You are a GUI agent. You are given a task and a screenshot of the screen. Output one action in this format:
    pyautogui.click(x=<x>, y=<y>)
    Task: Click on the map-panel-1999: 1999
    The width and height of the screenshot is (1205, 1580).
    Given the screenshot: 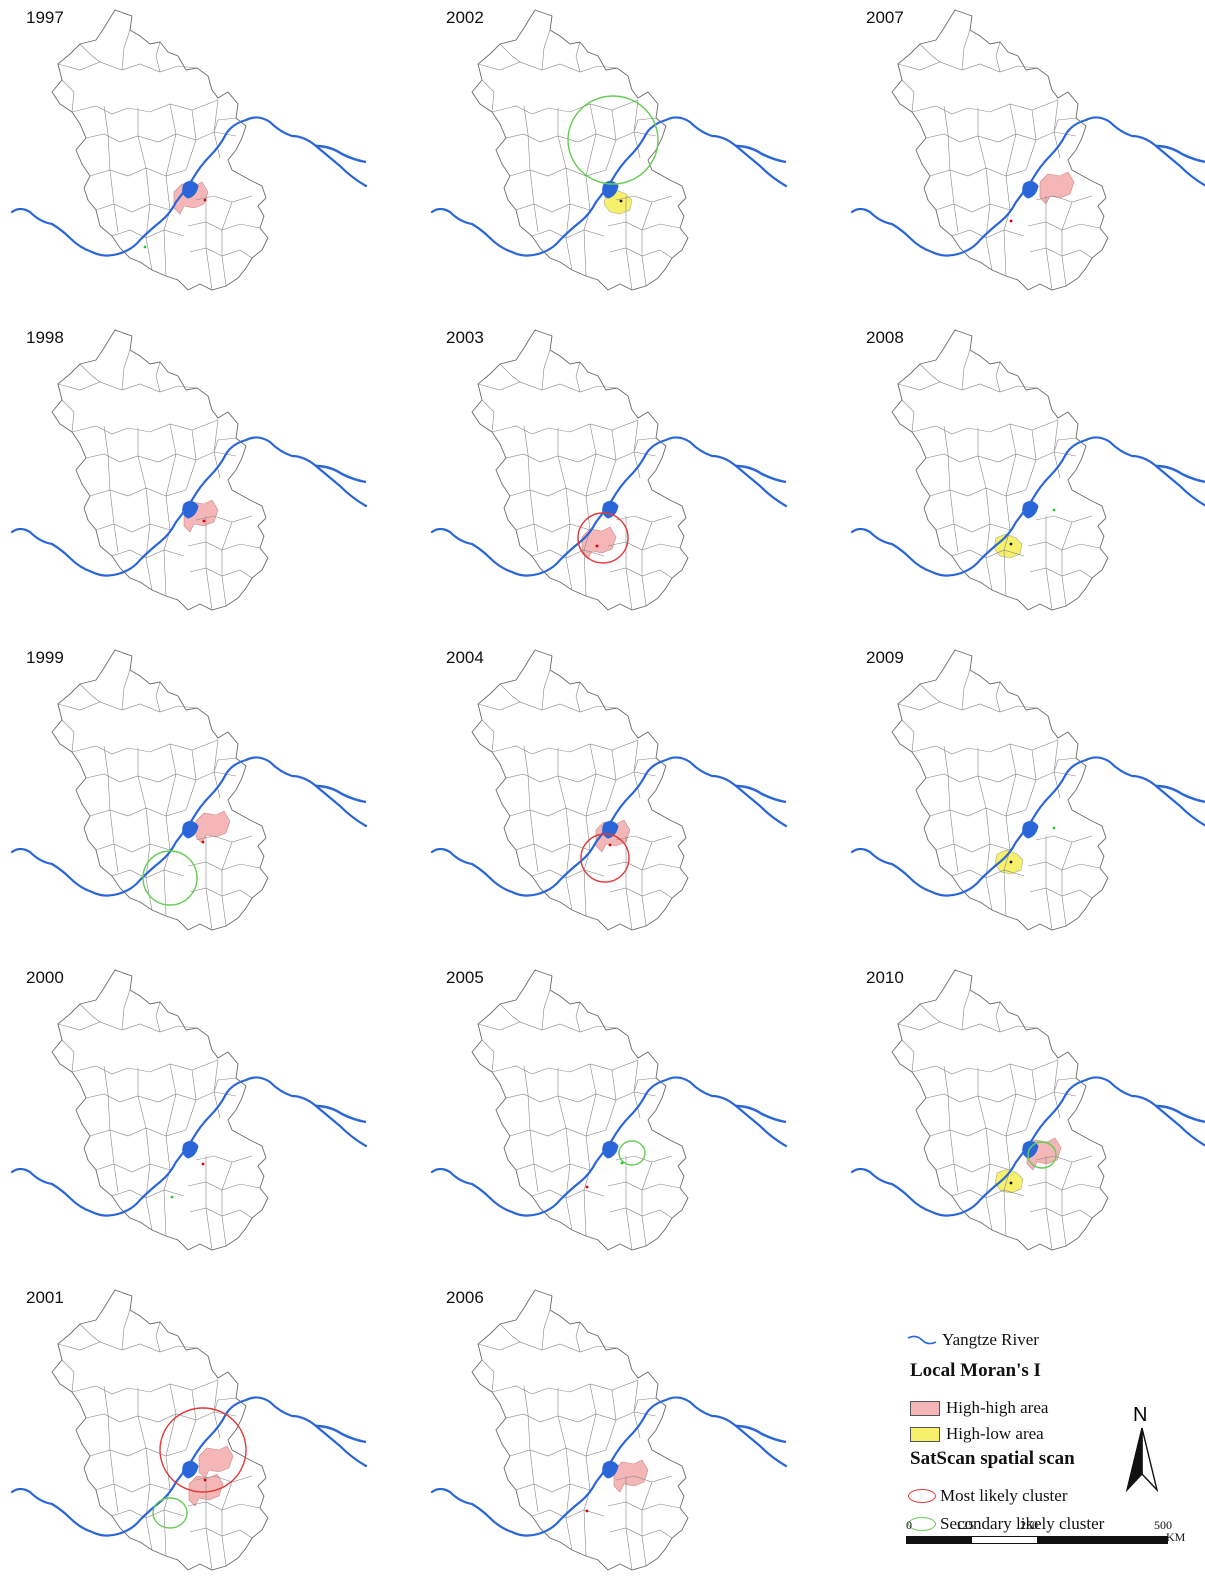 What is the action you would take?
    pyautogui.click(x=190, y=790)
    